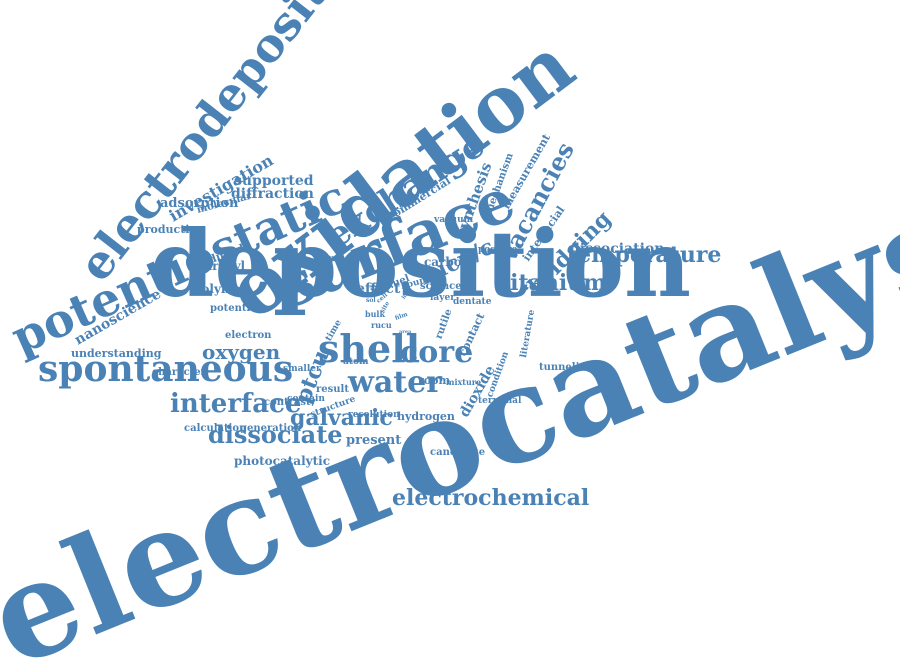  I want to click on word-mixture: mixture, so click(464, 381).